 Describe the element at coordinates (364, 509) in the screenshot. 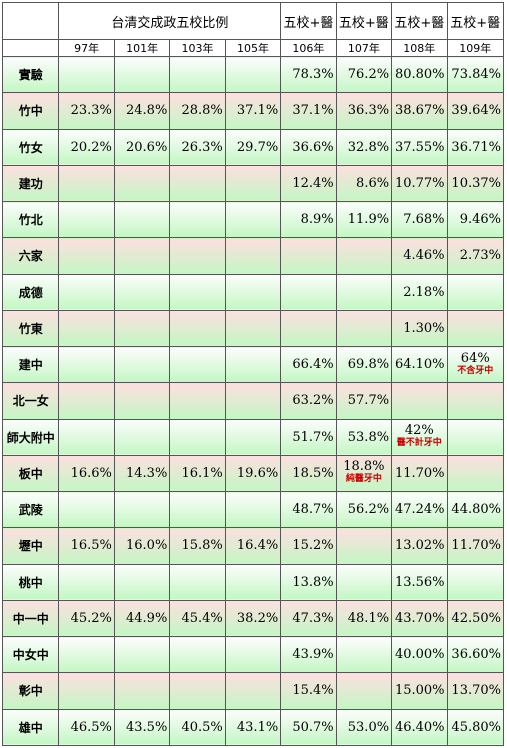

I see `value-cell: 56.2%` at that location.